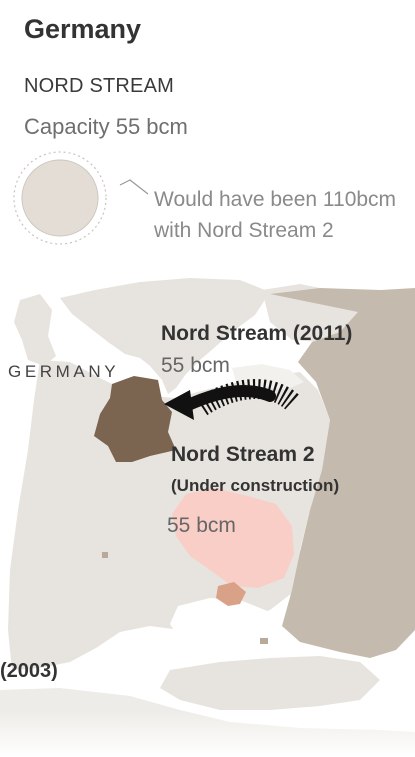 The image size is (415, 757). What do you see at coordinates (64, 371) in the screenshot?
I see `germany-label: GERMANY` at bounding box center [64, 371].